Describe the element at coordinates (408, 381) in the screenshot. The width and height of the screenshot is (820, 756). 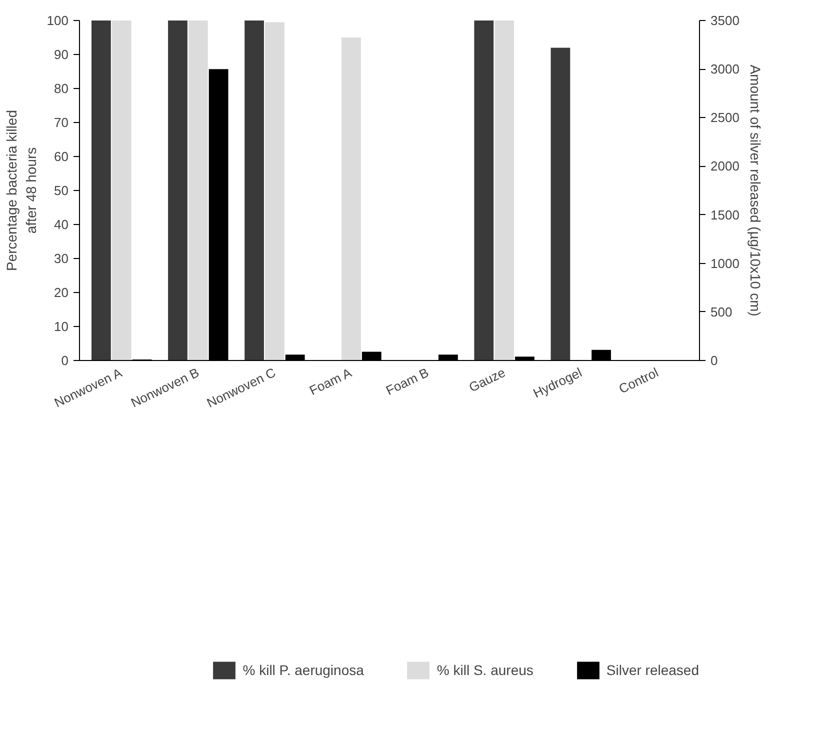
I see `x-tick-label: Foam B` at that location.